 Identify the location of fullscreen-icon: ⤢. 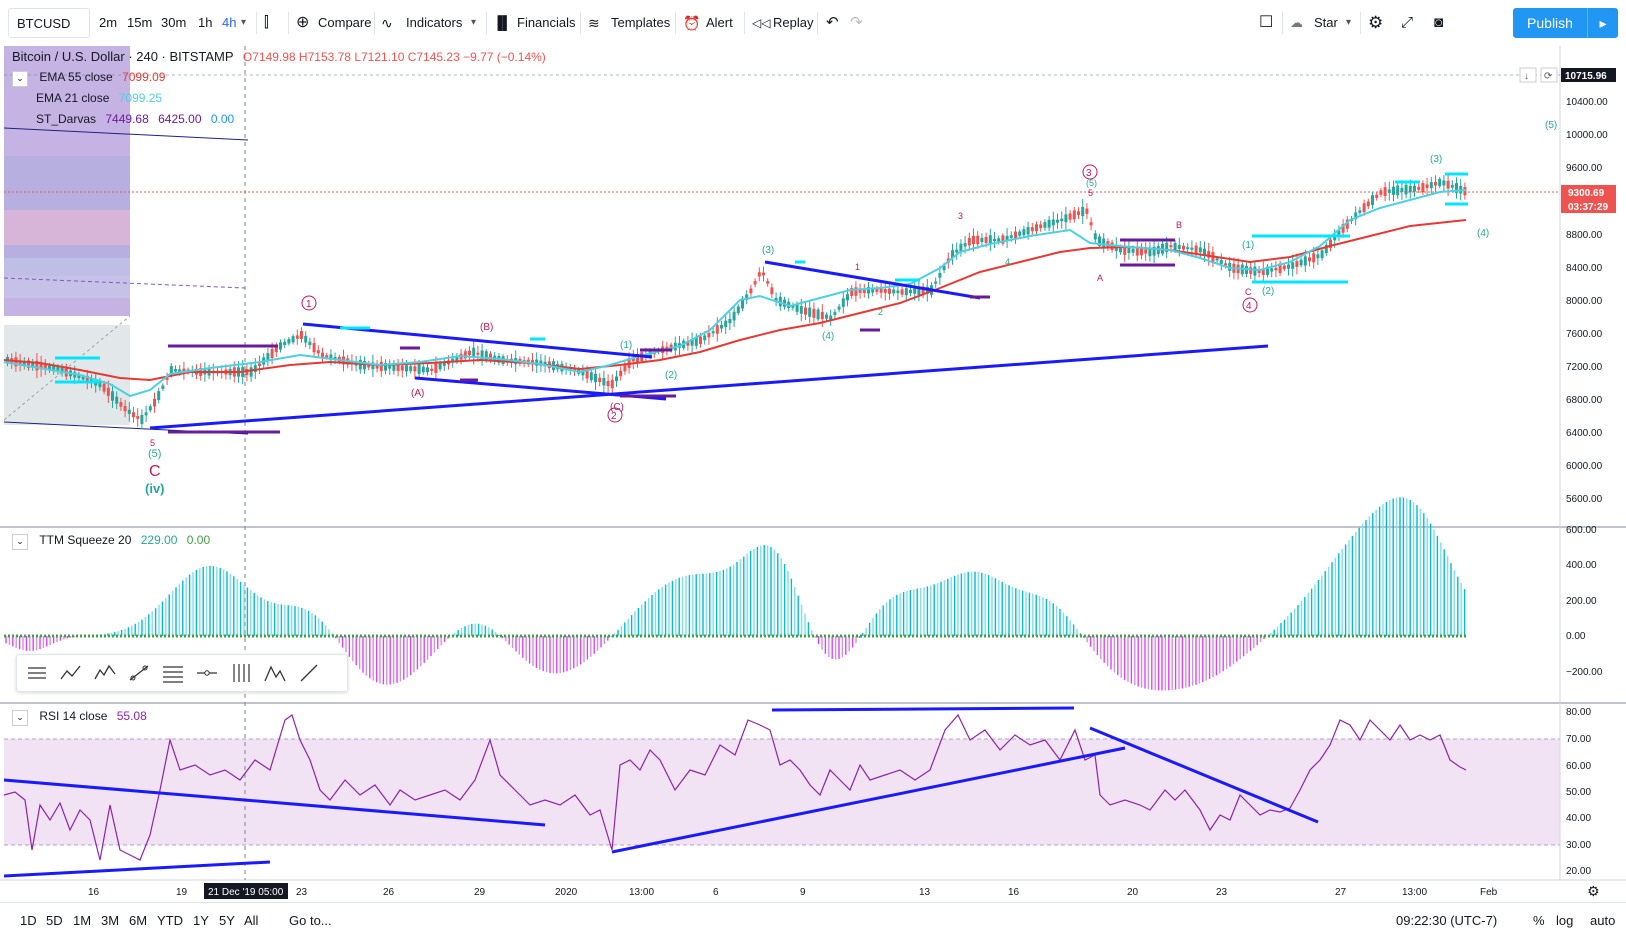
(1407, 22).